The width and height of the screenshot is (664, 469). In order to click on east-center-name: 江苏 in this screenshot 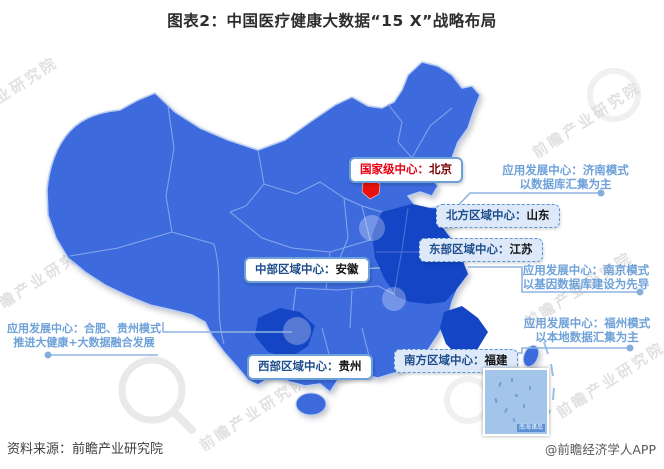, I will do `click(521, 249)`.